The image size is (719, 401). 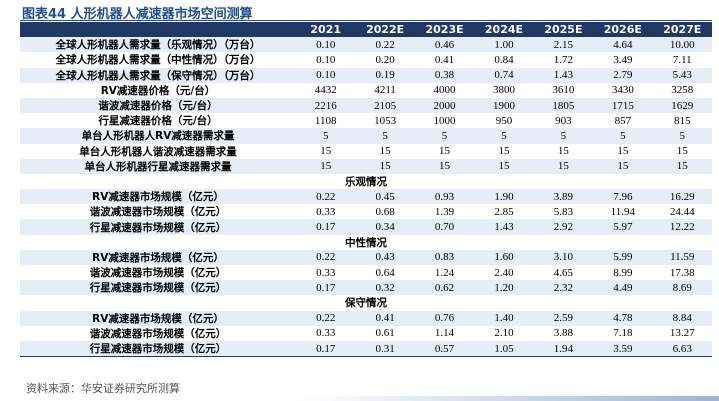 What do you see at coordinates (509, 398) in the screenshot?
I see `decor-bar` at bounding box center [509, 398].